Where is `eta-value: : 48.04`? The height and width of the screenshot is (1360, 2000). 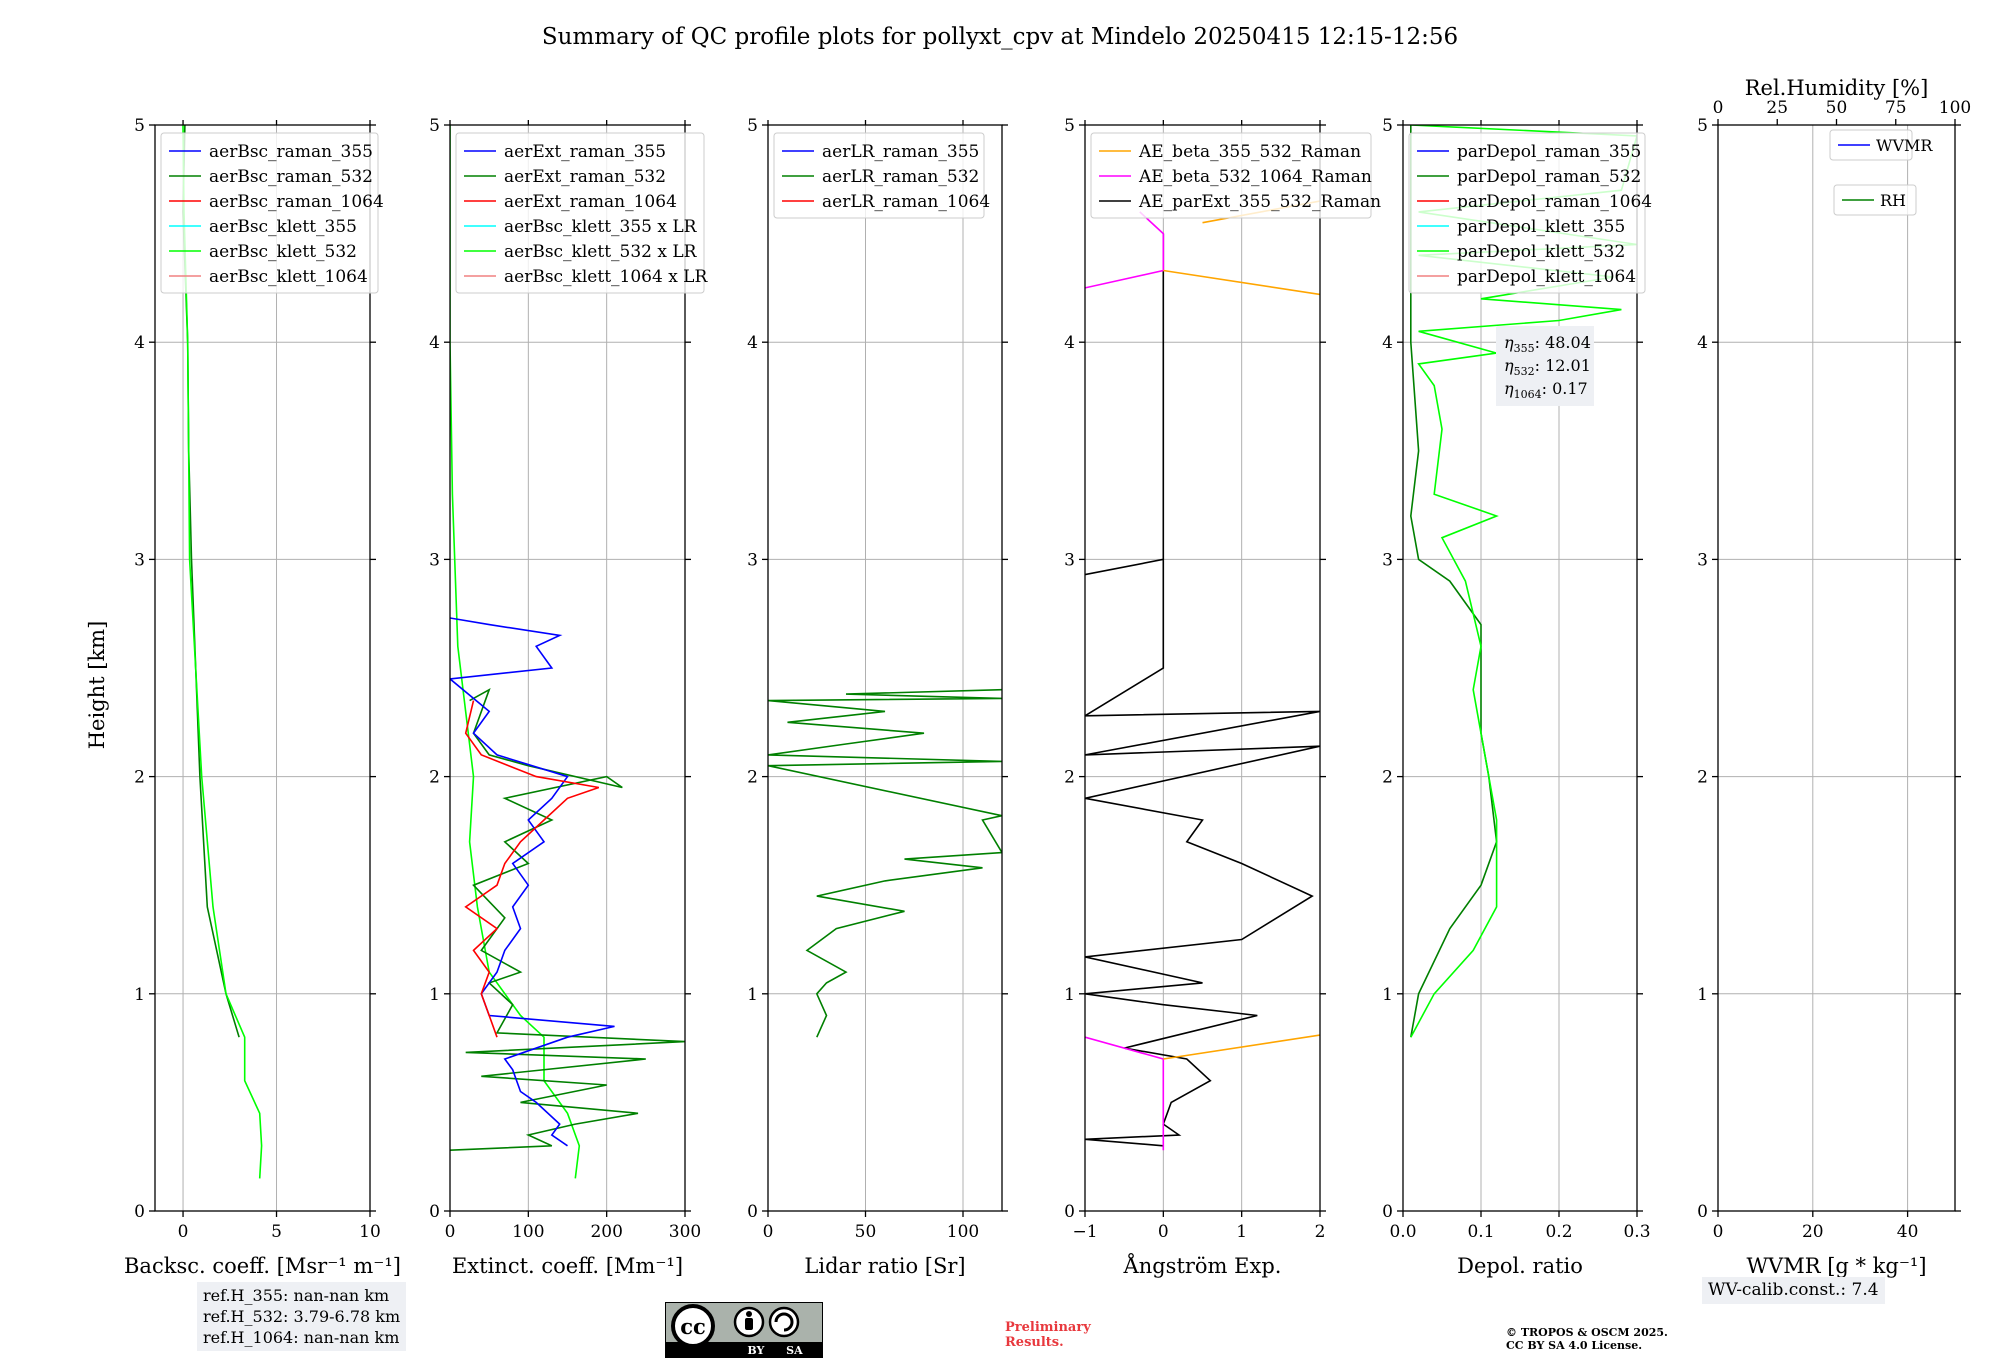 eta-value: : 48.04 is located at coordinates (1563, 342).